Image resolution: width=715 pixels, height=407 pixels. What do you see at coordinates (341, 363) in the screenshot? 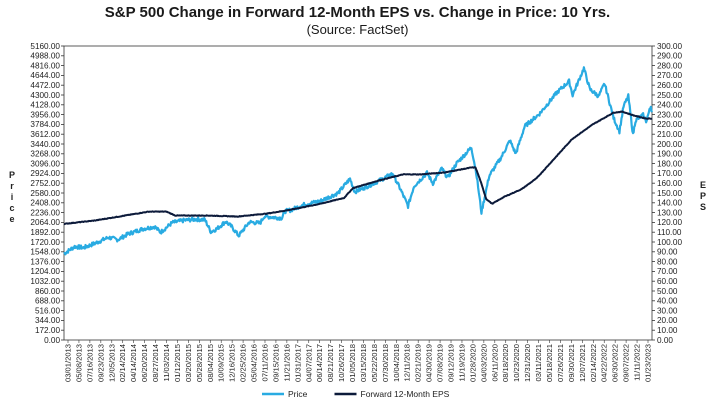
I see `x-tick-label: 10/26/2017` at bounding box center [341, 363].